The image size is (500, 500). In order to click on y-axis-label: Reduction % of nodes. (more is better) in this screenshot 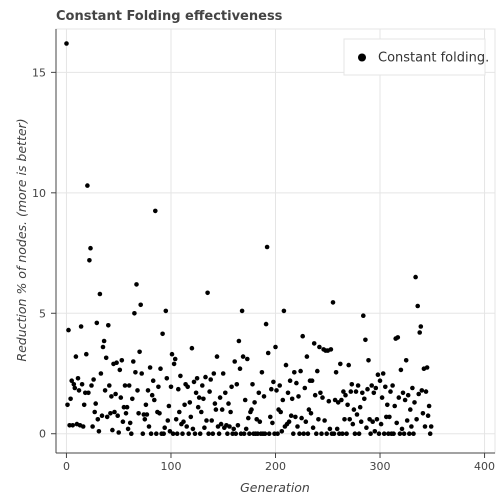, I will do `click(21, 239)`.